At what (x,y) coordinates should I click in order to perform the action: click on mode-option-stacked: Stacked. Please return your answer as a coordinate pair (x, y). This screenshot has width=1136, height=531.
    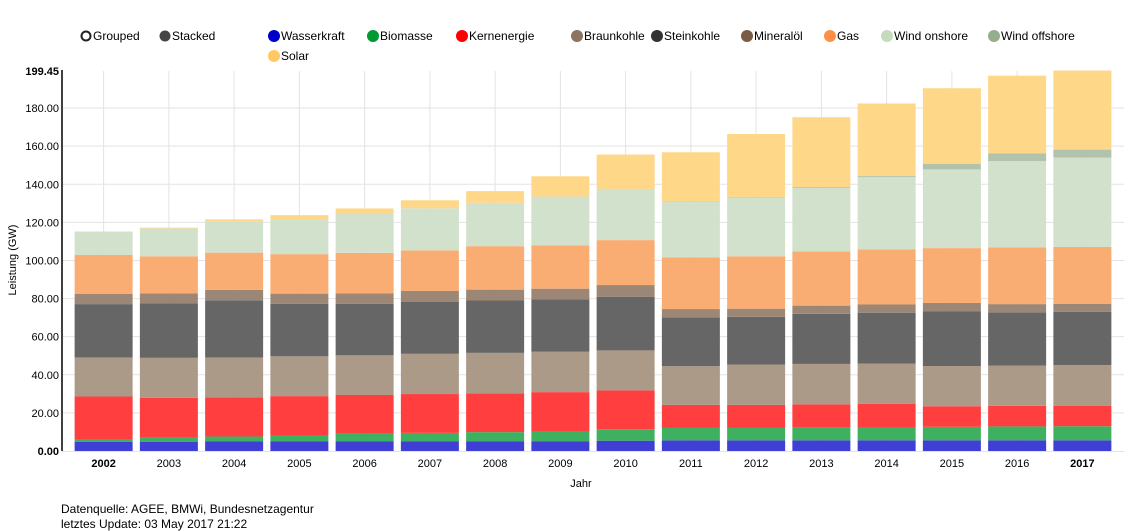
    Looking at the image, I should click on (188, 36).